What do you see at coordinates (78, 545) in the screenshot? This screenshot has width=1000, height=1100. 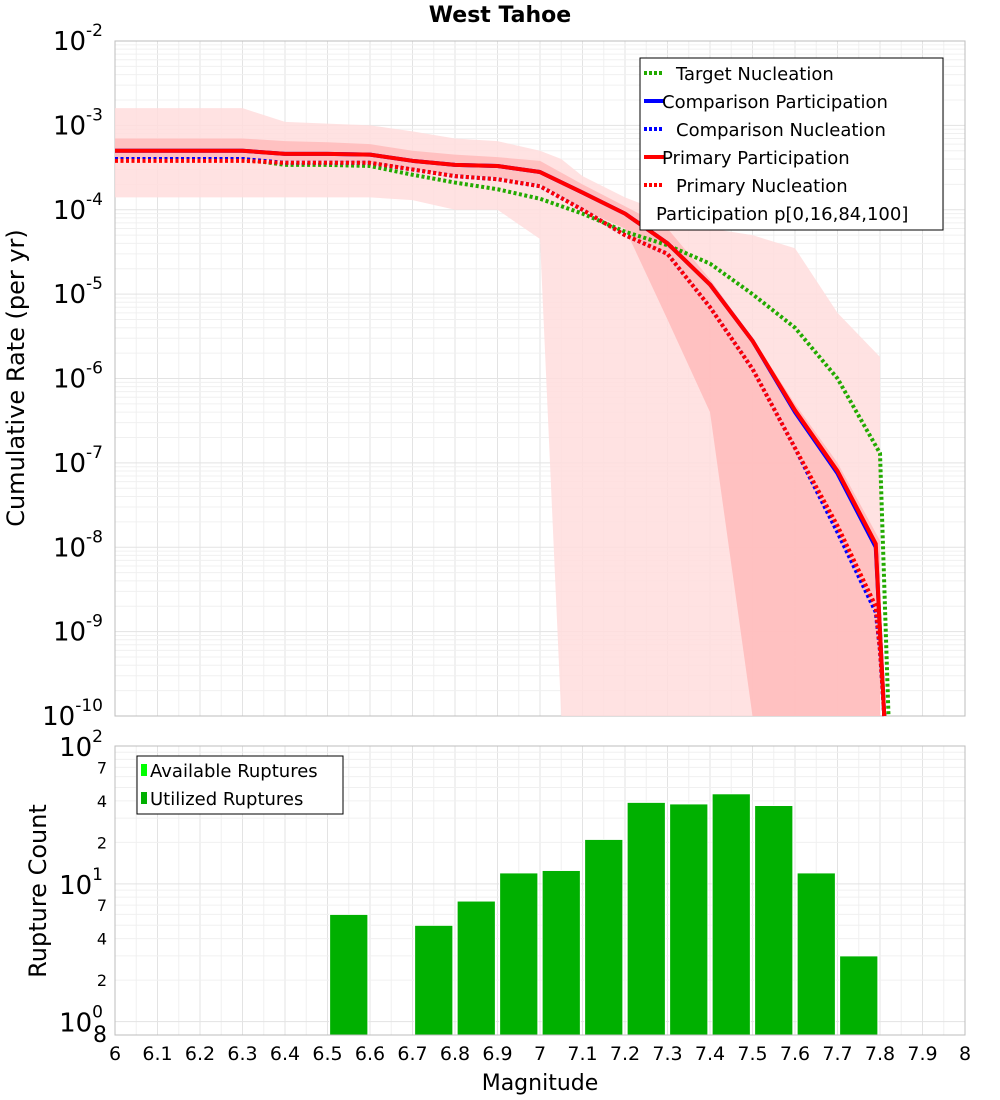 I see `top-y-tick-label: 10⁻⁸` at bounding box center [78, 545].